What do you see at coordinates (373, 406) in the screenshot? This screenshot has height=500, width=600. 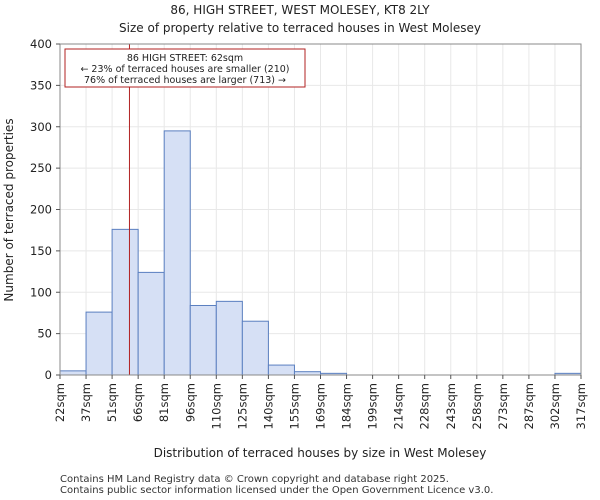 I see `x-tick-label-199sqm: 199sqm` at bounding box center [373, 406].